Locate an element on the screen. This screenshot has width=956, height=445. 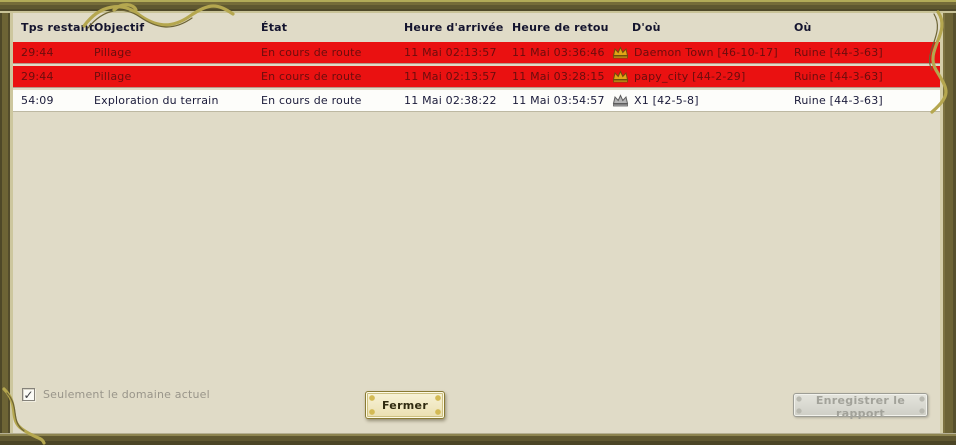
crown-icon-gray is located at coordinates (620, 100).